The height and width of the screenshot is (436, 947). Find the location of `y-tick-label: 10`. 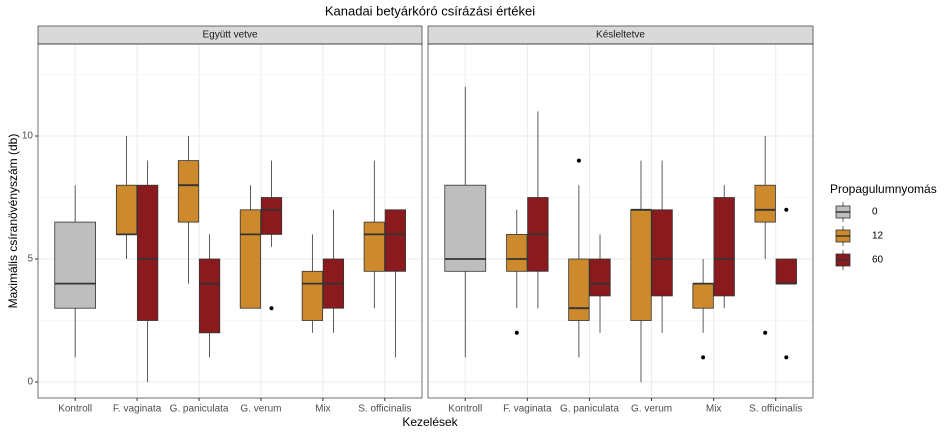

y-tick-label: 10 is located at coordinates (28, 136).